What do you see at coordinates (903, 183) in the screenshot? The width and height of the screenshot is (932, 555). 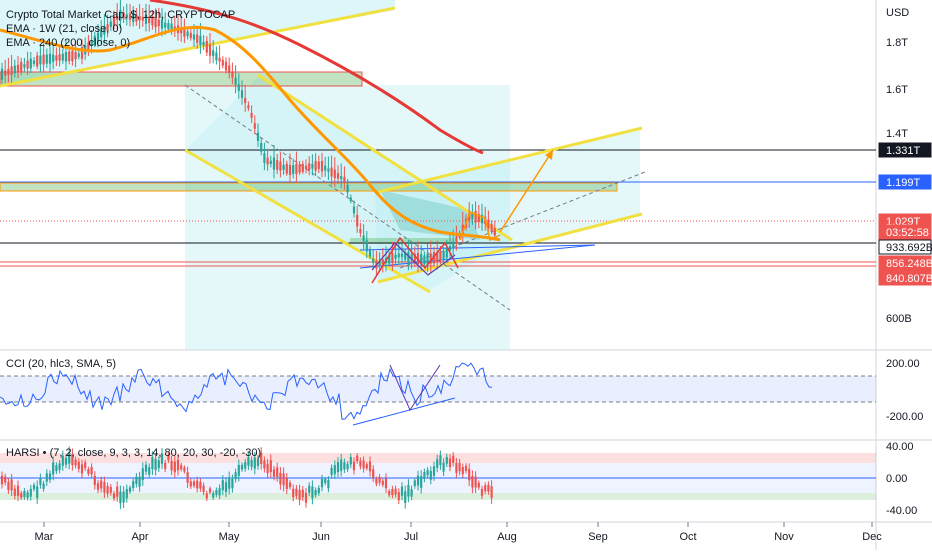 I see `price-badge-label: 1.199T` at bounding box center [903, 183].